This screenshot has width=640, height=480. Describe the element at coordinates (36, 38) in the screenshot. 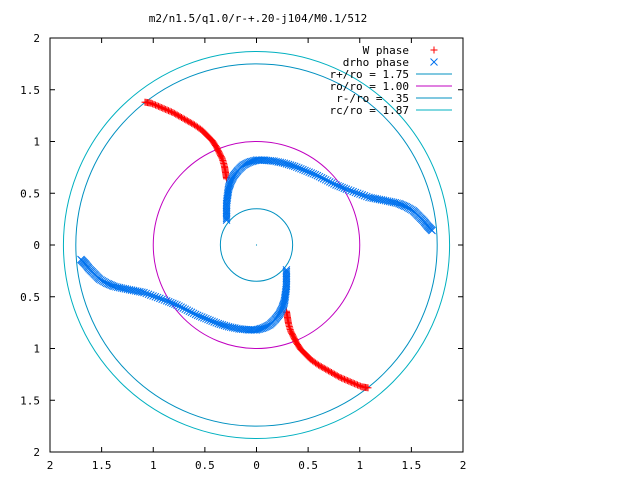

I see `y-tick-label: 2` at that location.